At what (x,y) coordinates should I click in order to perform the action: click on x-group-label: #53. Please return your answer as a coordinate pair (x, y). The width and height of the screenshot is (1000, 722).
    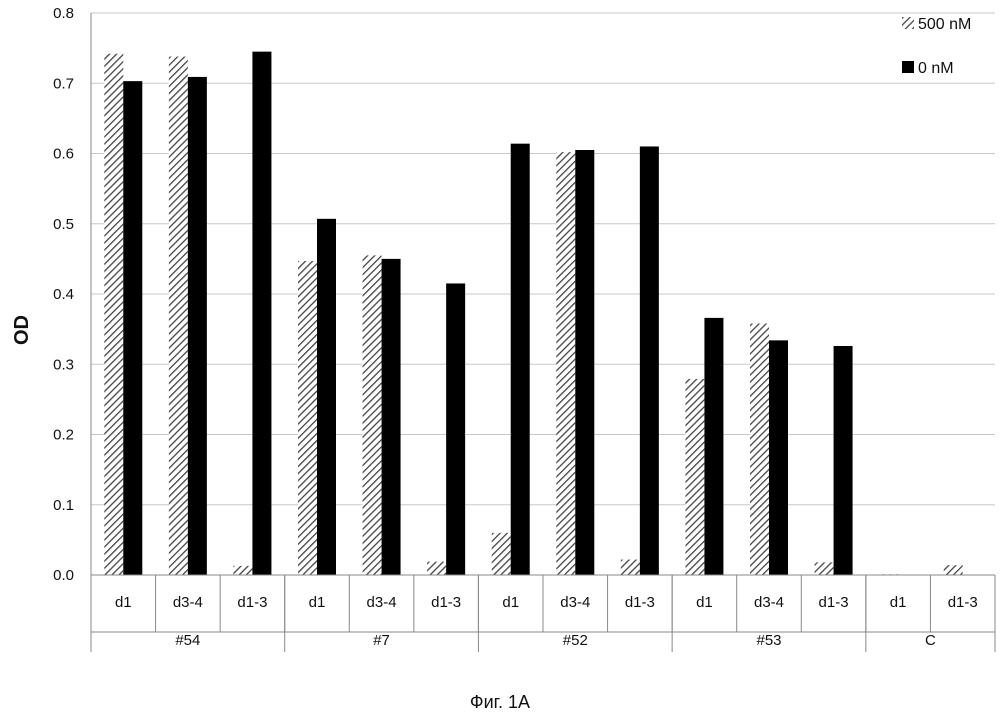
    Looking at the image, I should click on (768, 640).